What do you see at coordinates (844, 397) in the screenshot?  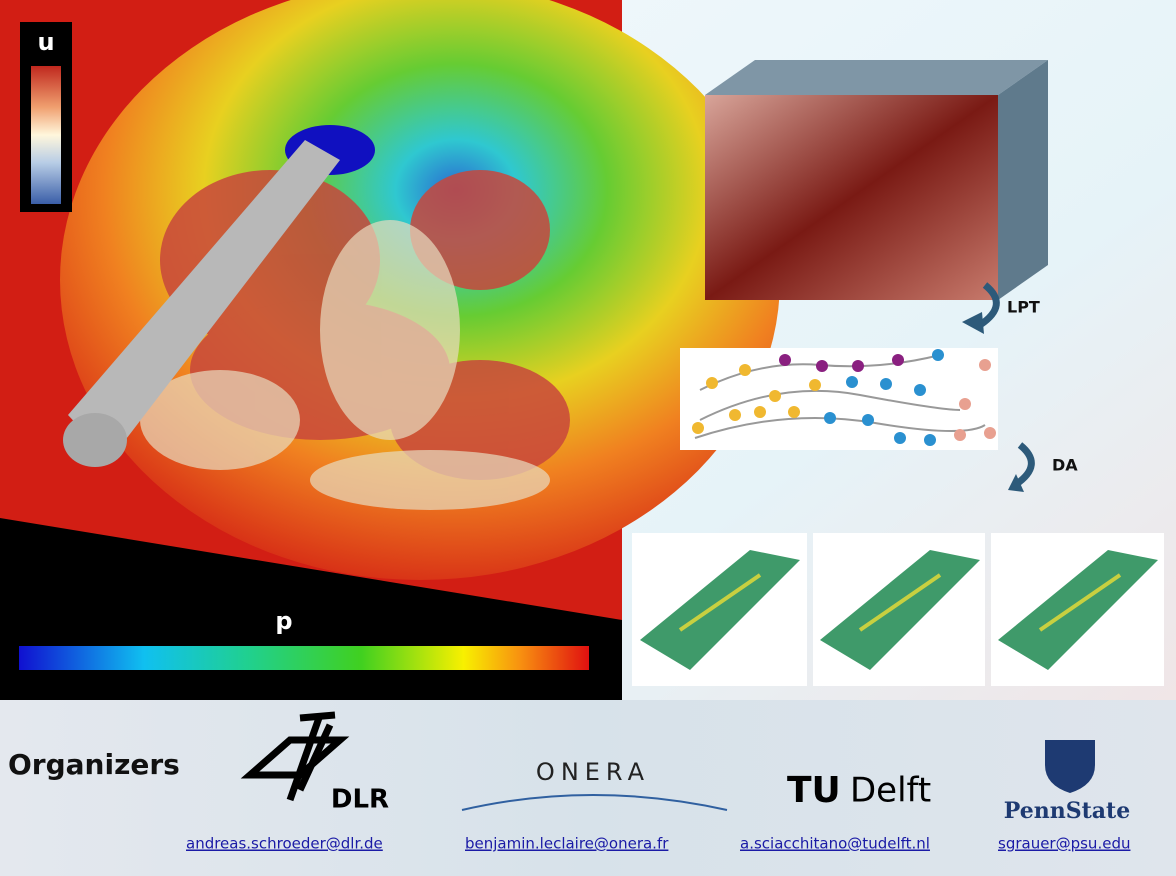 I see `particles` at bounding box center [844, 397].